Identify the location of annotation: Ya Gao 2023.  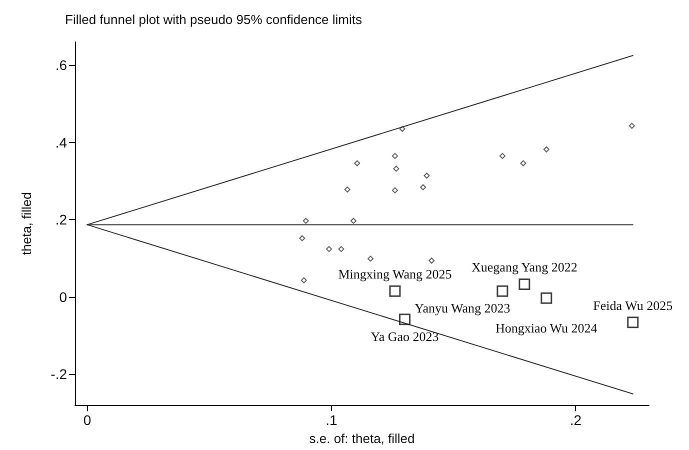
(404, 336).